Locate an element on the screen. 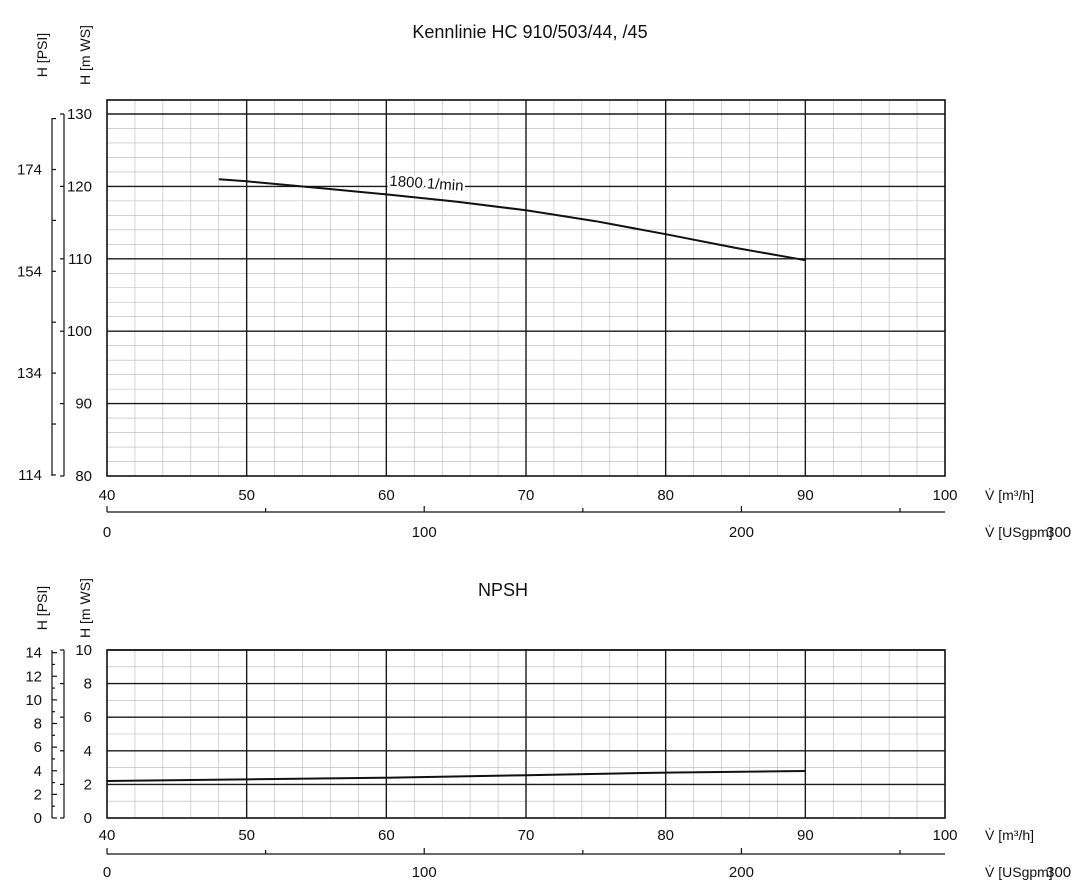  chart2-y2-tick-label: 0 is located at coordinates (38, 818).